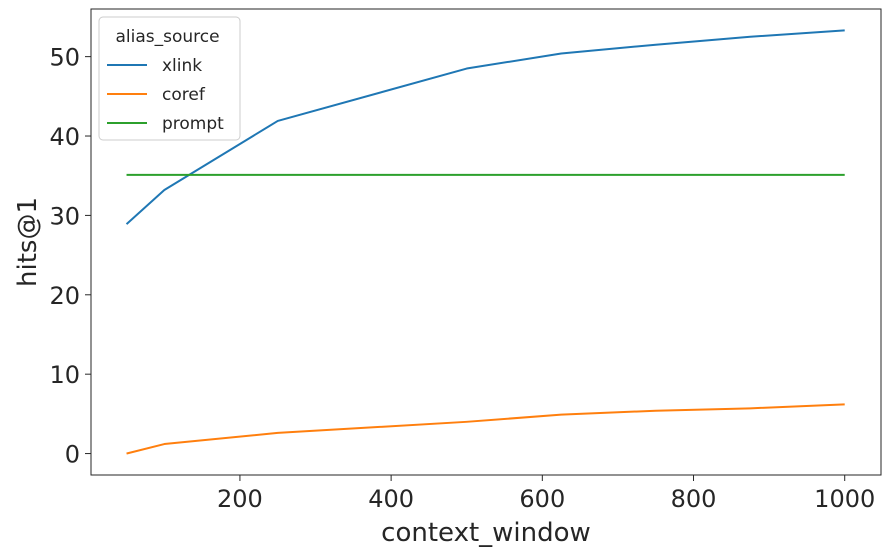  Describe the element at coordinates (64, 137) in the screenshot. I see `y-tick-label: 40` at that location.